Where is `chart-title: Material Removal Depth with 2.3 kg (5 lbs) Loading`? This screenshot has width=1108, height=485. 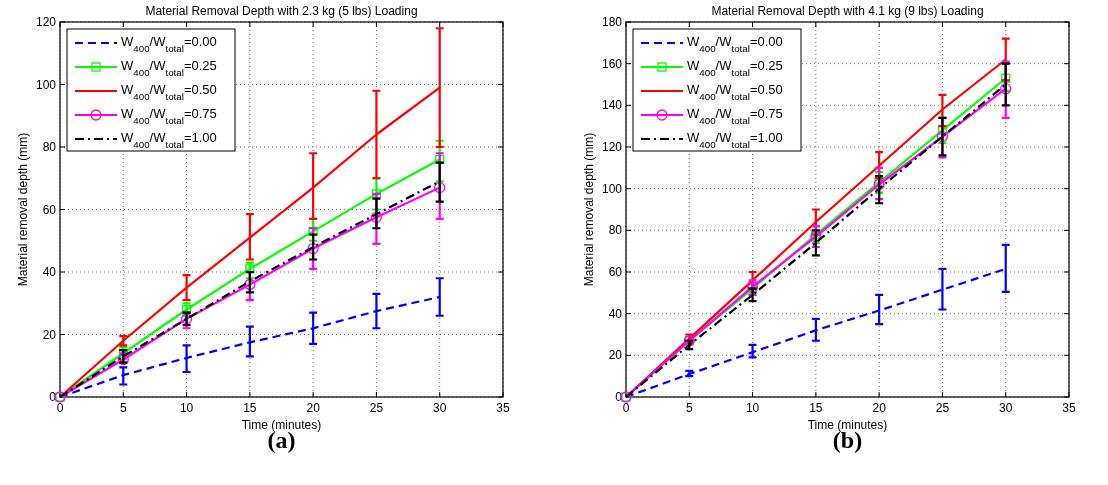
chart-title: Material Removal Depth with 2.3 kg (5 lbs) Loading is located at coordinates (281, 11).